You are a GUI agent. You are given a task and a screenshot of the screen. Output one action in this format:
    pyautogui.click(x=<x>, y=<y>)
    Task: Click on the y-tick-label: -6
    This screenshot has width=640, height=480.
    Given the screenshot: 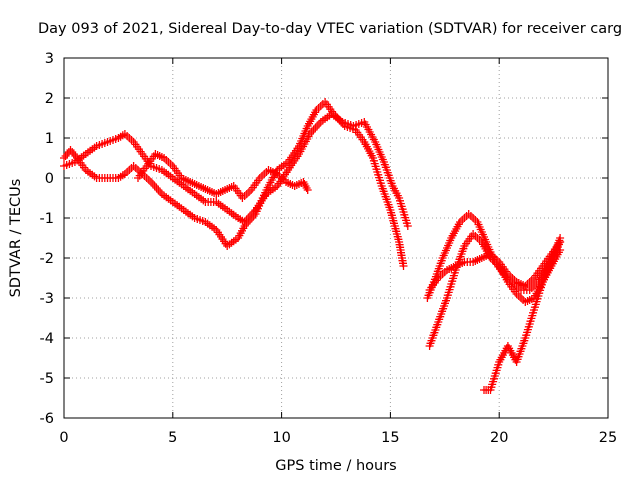 What is the action you would take?
    pyautogui.click(x=47, y=419)
    